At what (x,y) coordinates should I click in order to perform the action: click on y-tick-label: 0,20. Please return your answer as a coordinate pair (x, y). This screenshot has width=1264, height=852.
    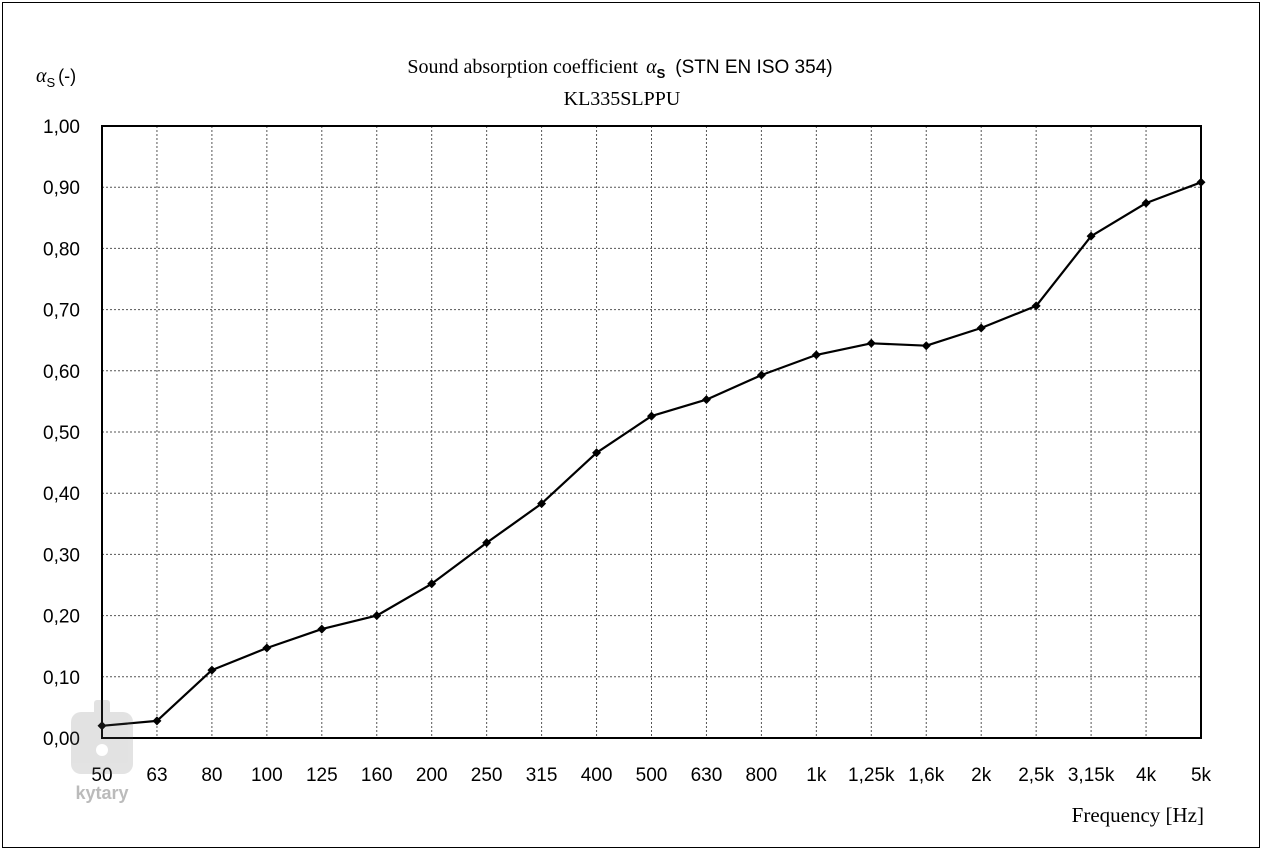
    Looking at the image, I should click on (61, 617).